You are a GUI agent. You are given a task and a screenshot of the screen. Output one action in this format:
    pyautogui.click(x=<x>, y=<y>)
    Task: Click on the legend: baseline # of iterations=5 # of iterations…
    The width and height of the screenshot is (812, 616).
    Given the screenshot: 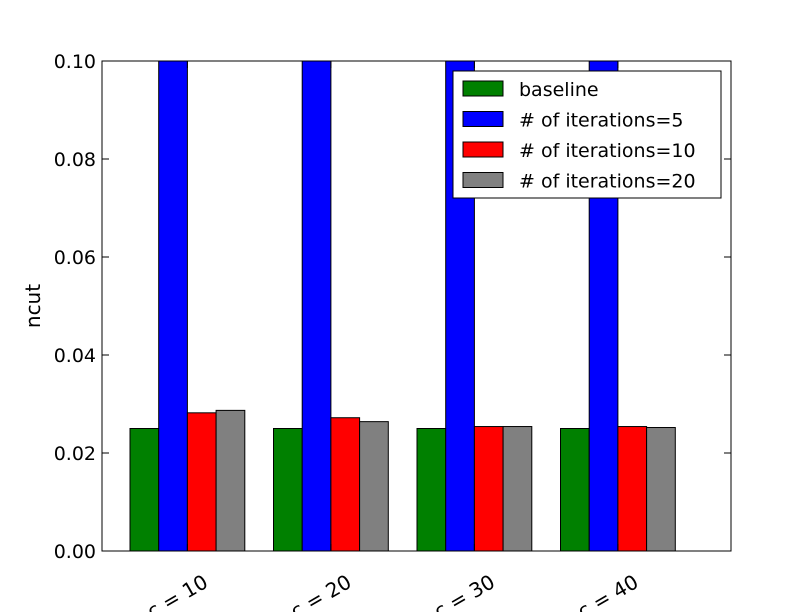 What is the action you would take?
    pyautogui.click(x=587, y=134)
    